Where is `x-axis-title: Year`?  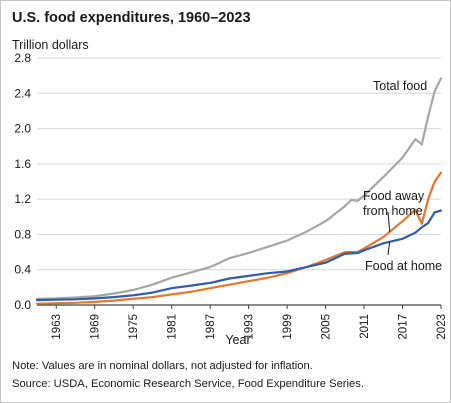 x-axis-title: Year is located at coordinates (237, 340).